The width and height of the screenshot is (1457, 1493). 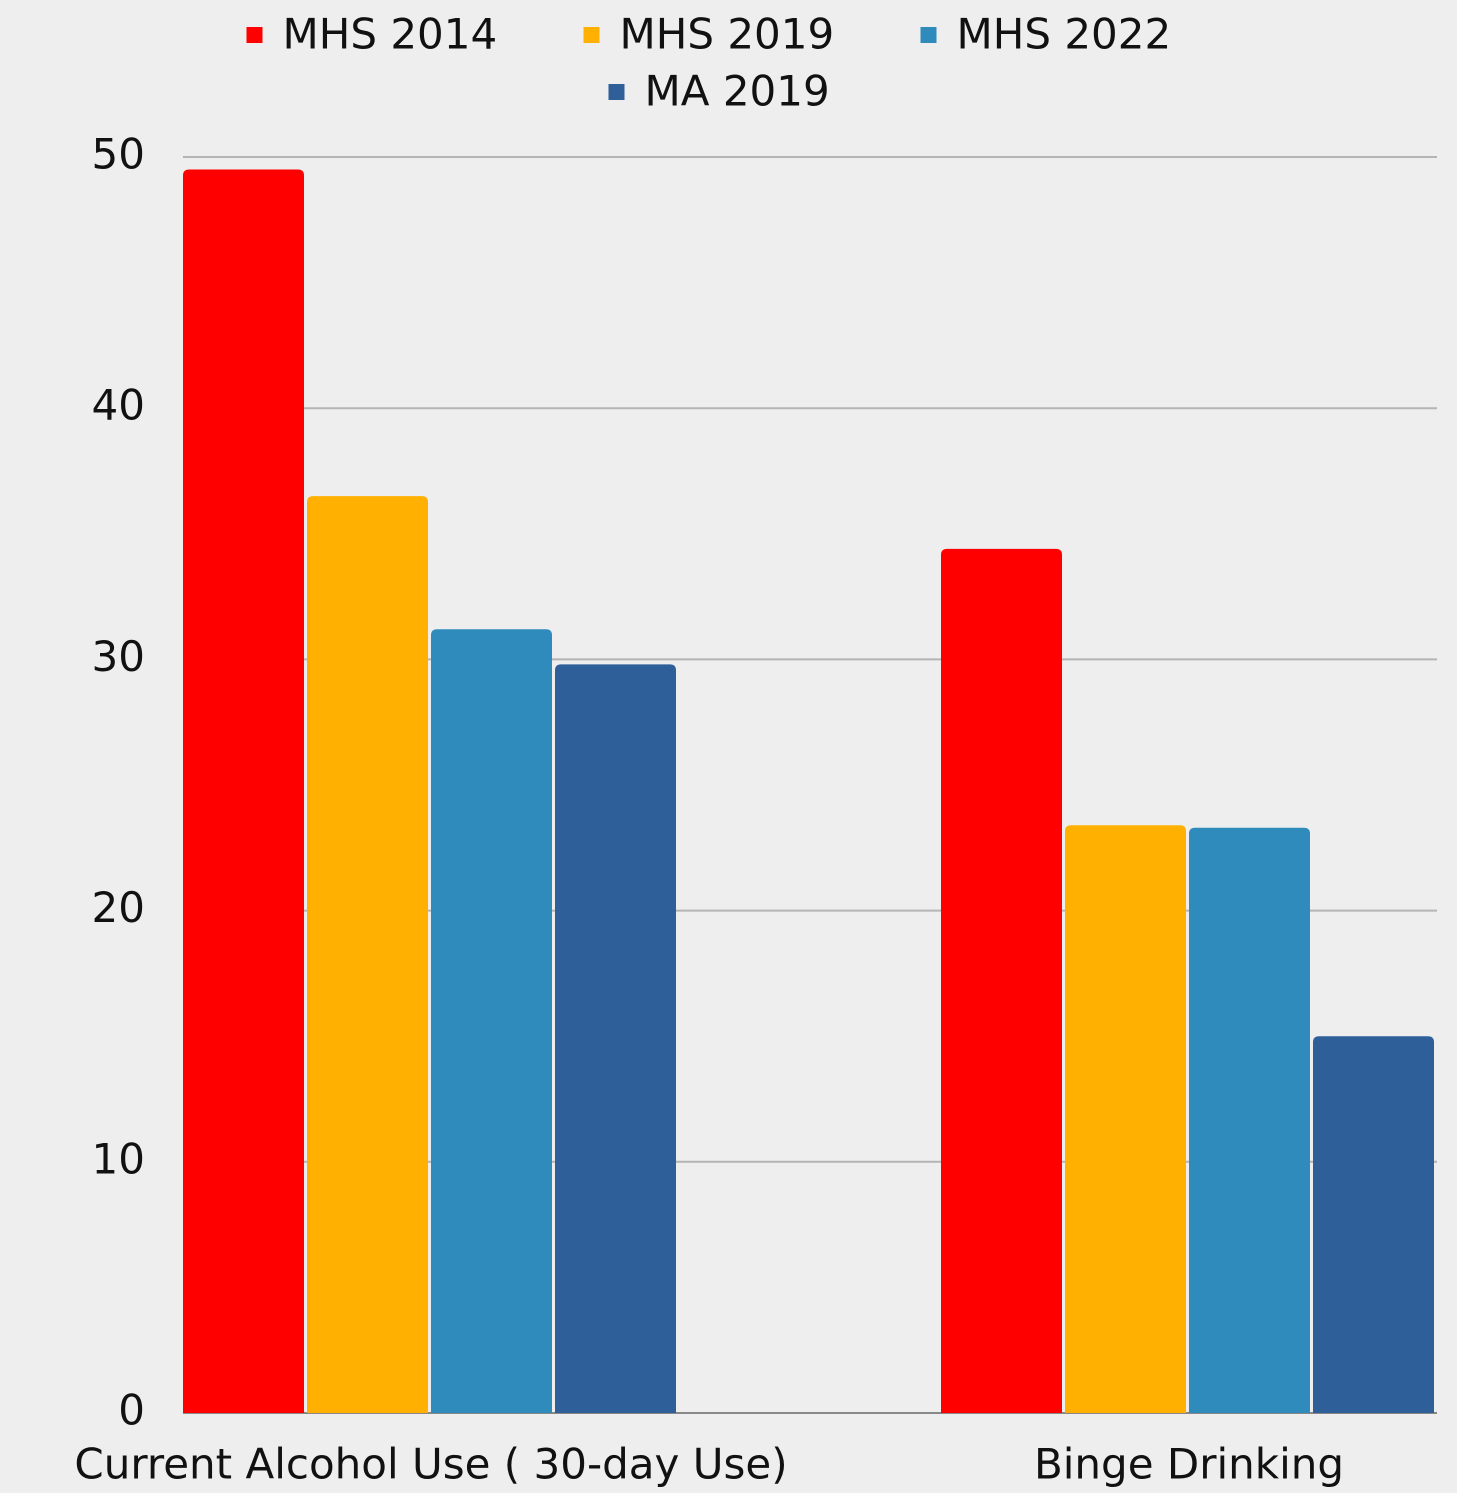 I want to click on y-tick-label: 50, so click(x=118, y=154).